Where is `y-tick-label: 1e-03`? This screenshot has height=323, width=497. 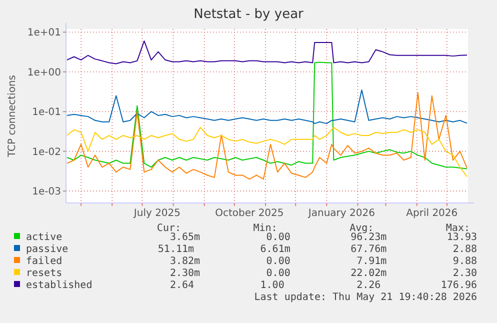 y-tick-label: 1e-03 is located at coordinates (46, 192).